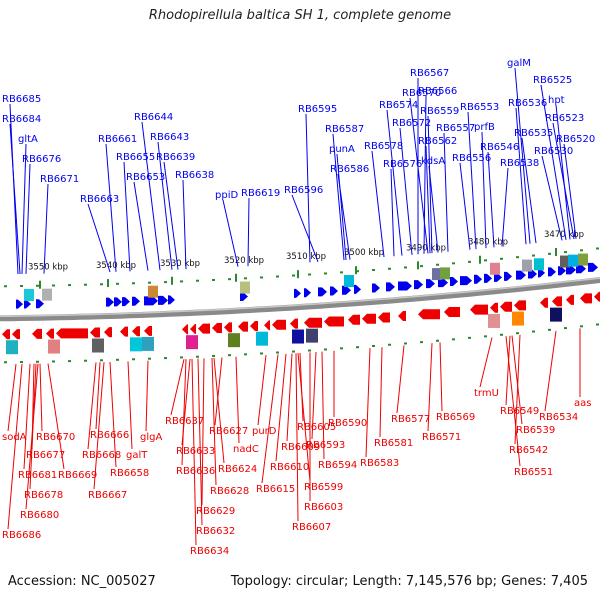 The width and height of the screenshot is (600, 600). What do you see at coordinates (499, 147) in the screenshot?
I see `forward-gene-label: RB6546` at bounding box center [499, 147].